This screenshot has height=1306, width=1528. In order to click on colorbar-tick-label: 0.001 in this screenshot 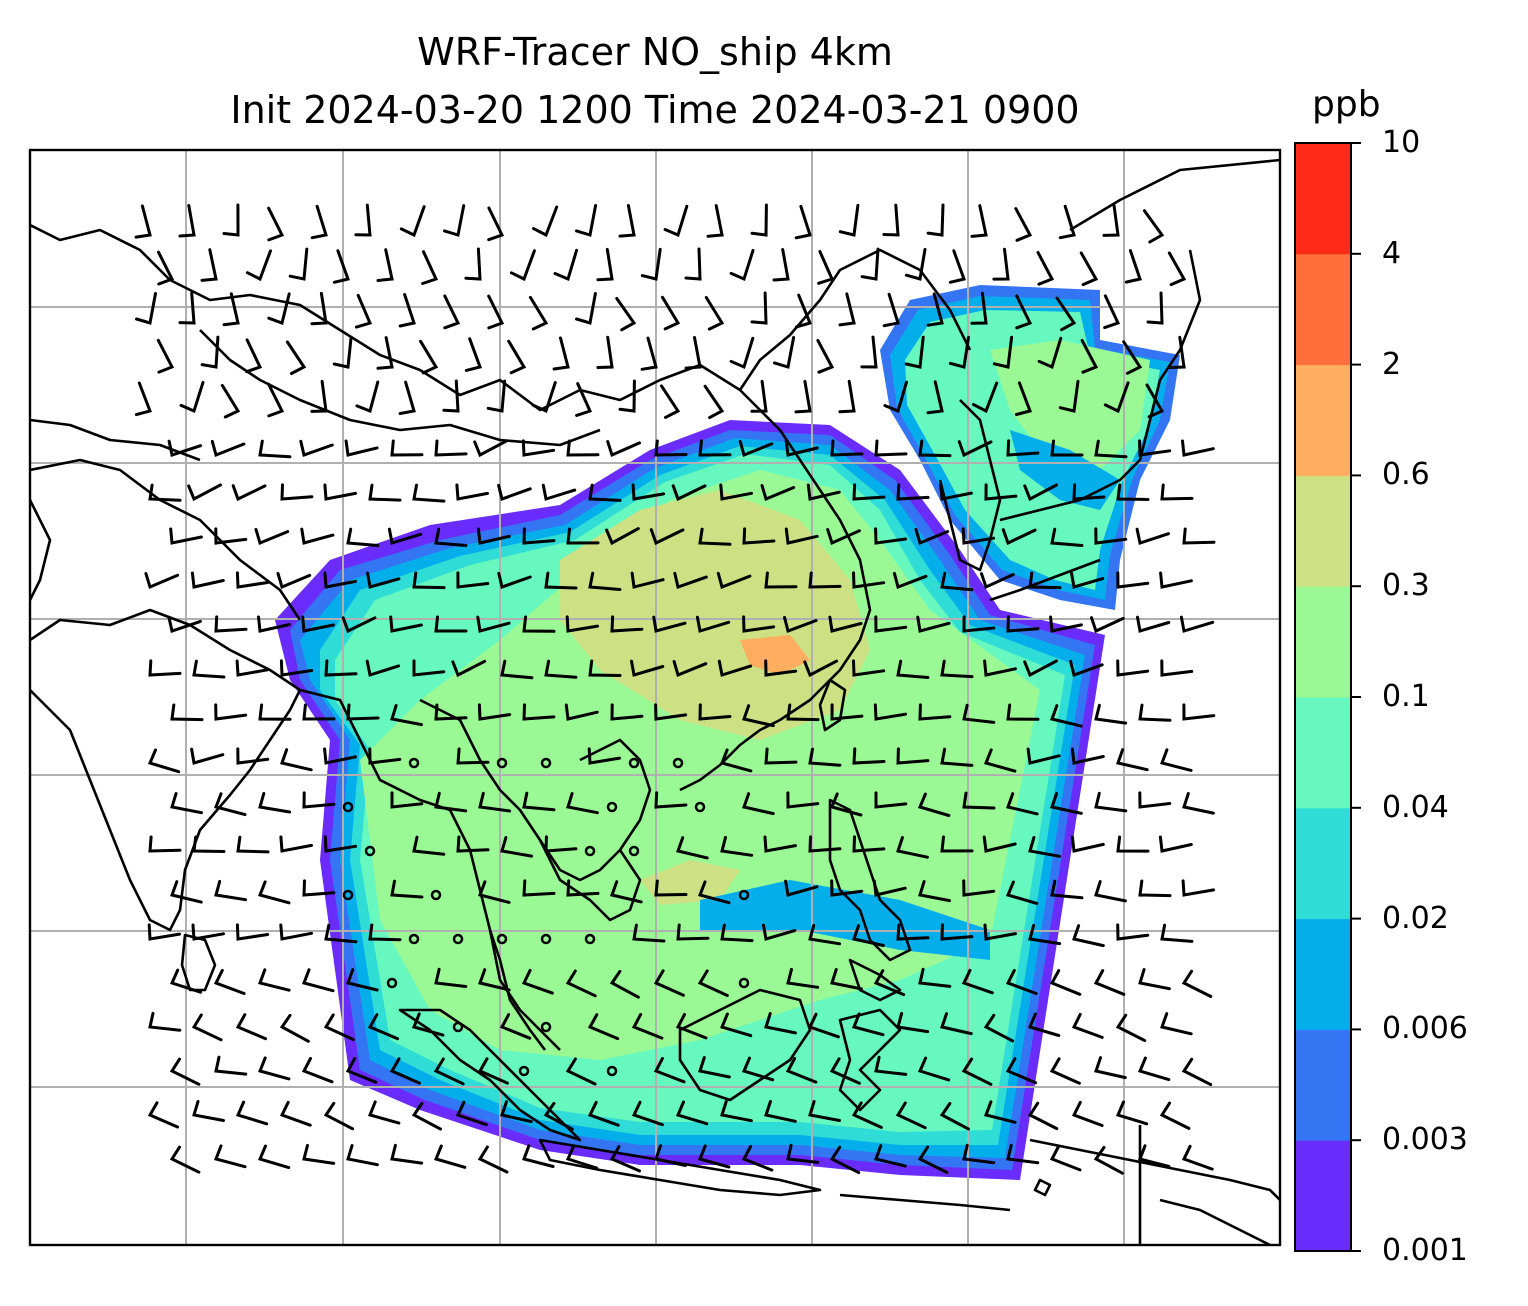, I will do `click(1425, 1250)`.